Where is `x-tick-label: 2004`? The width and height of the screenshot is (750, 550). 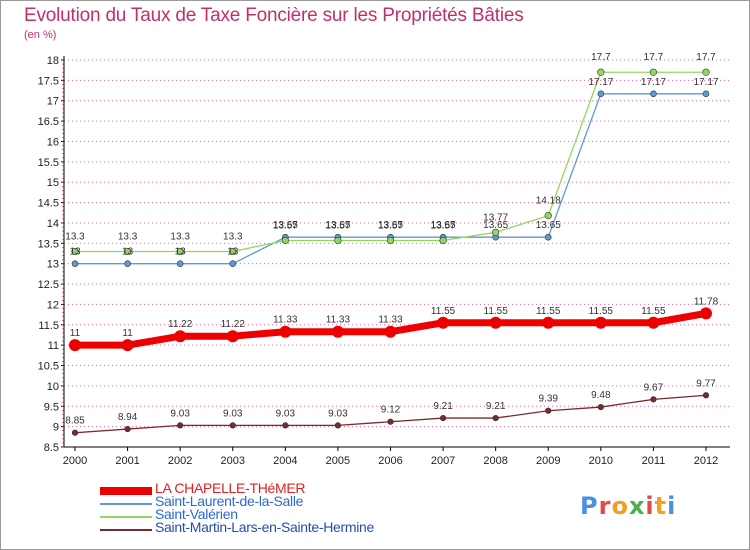 x-tick-label: 2004 is located at coordinates (285, 461).